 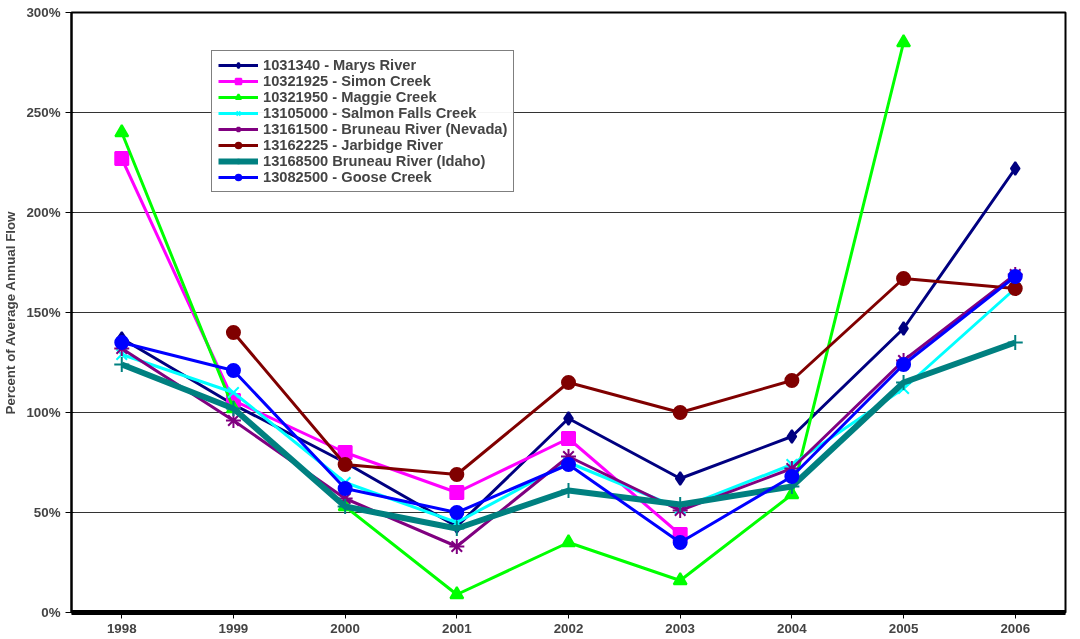 I want to click on y-tick-label: 100%, so click(x=43, y=412).